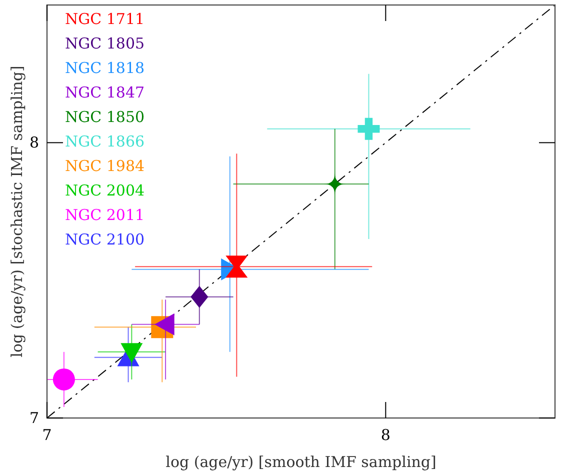  I want to click on text: NGC 1847, so click(105, 92).